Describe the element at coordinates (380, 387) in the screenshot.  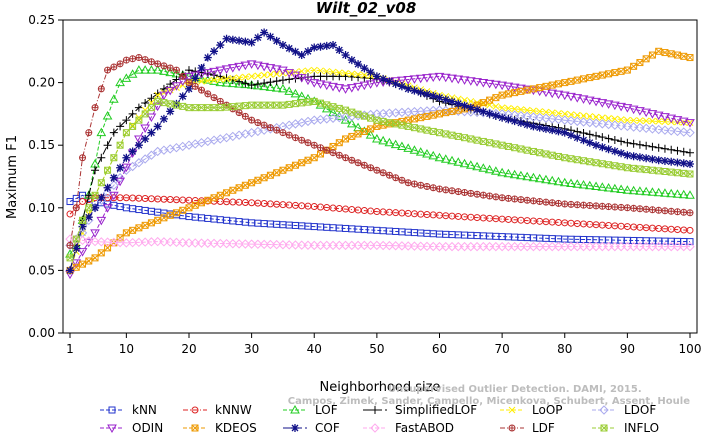
I see `x-axis-label: Neighborhood size` at that location.